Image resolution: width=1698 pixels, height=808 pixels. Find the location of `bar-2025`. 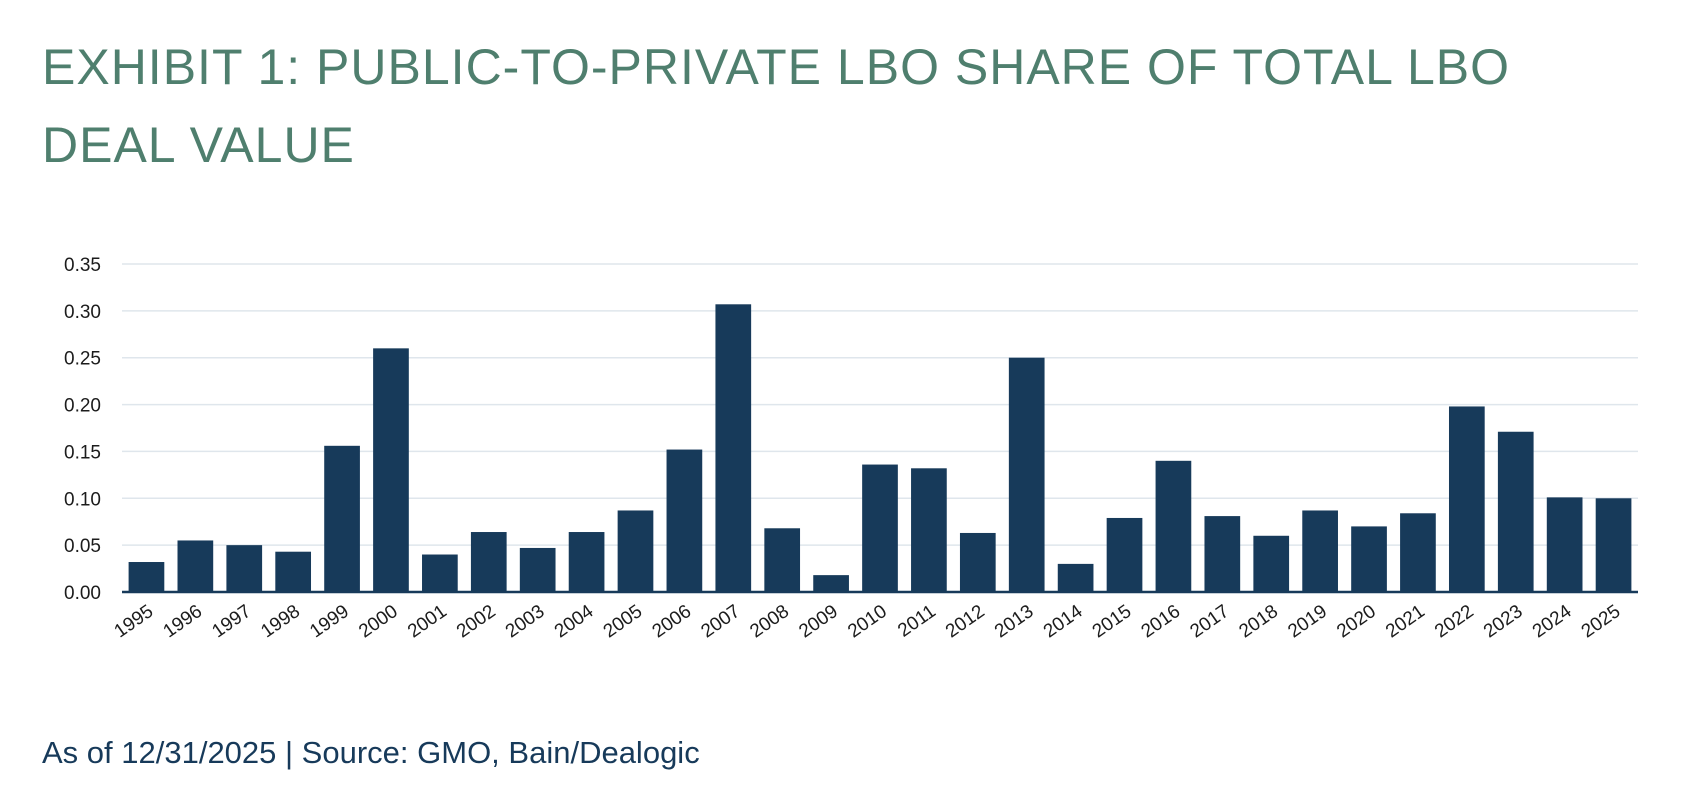

bar-2025 is located at coordinates (1613, 545).